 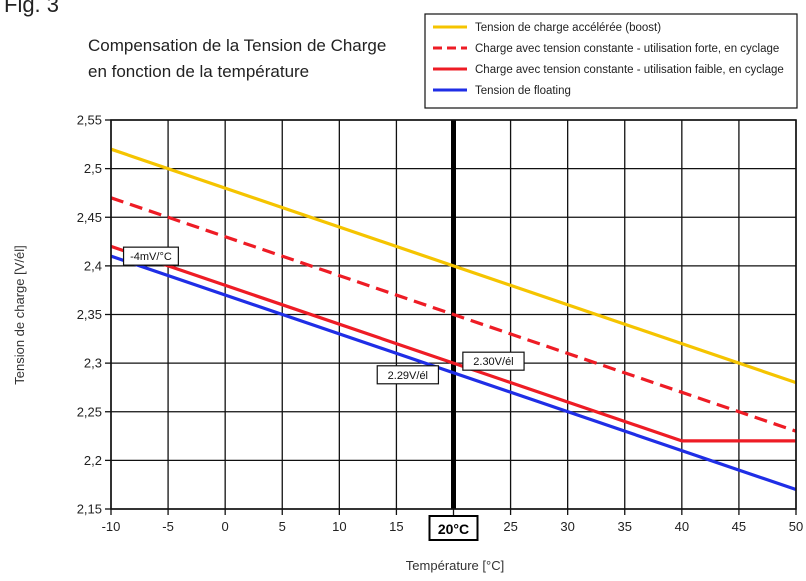 What do you see at coordinates (523, 91) in the screenshot?
I see `legend-label-4: Tension de floating` at bounding box center [523, 91].